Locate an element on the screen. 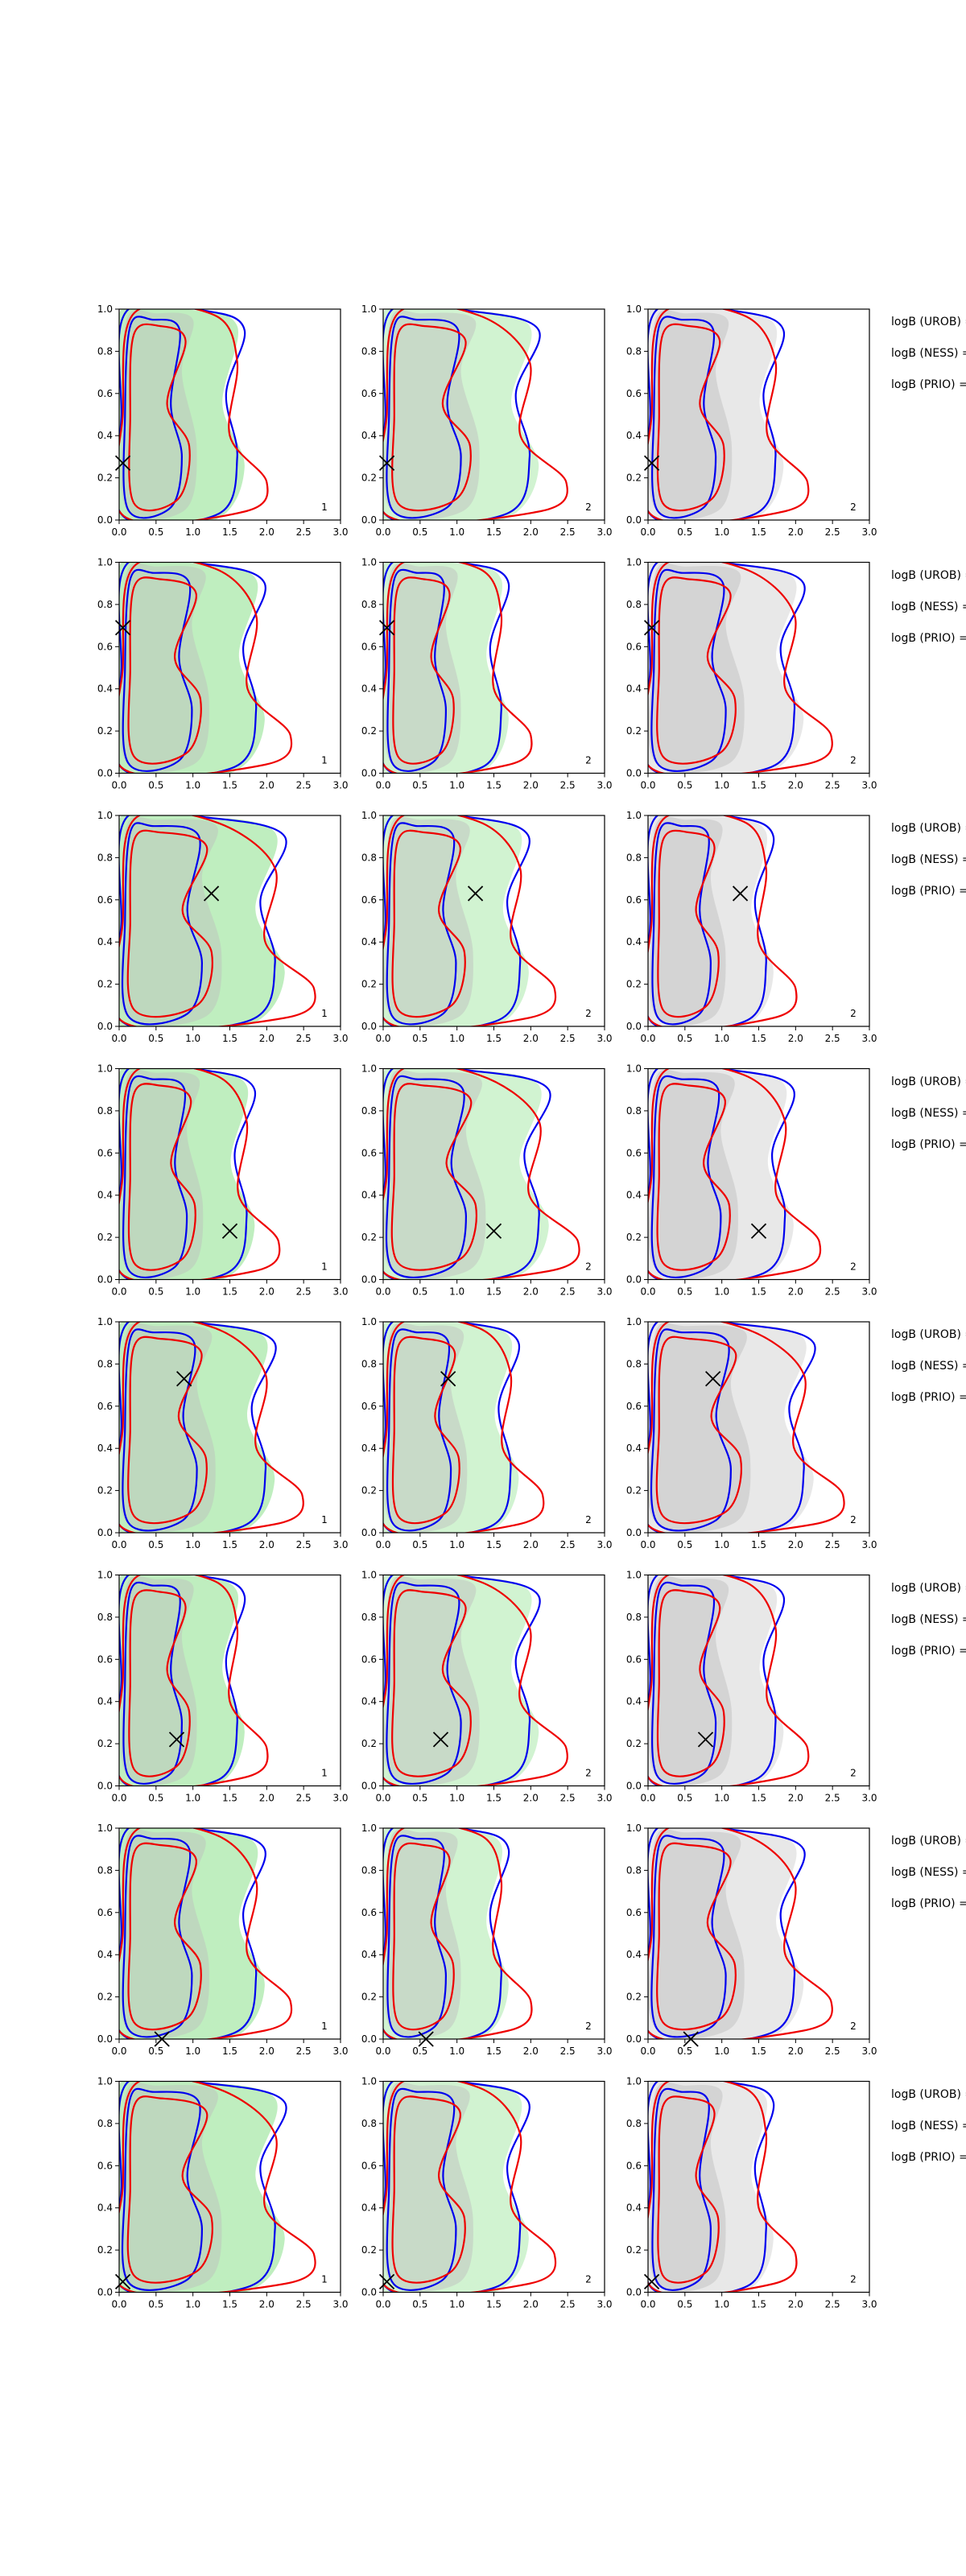 This screenshot has height=2576, width=966. panel-r7-c1: 0.0 0.5 1.0 1.5 2.0 2.5 3.0 0.0 0.2 0.4 0.6 0.8 1.0 1 is located at coordinates (223, 1940).